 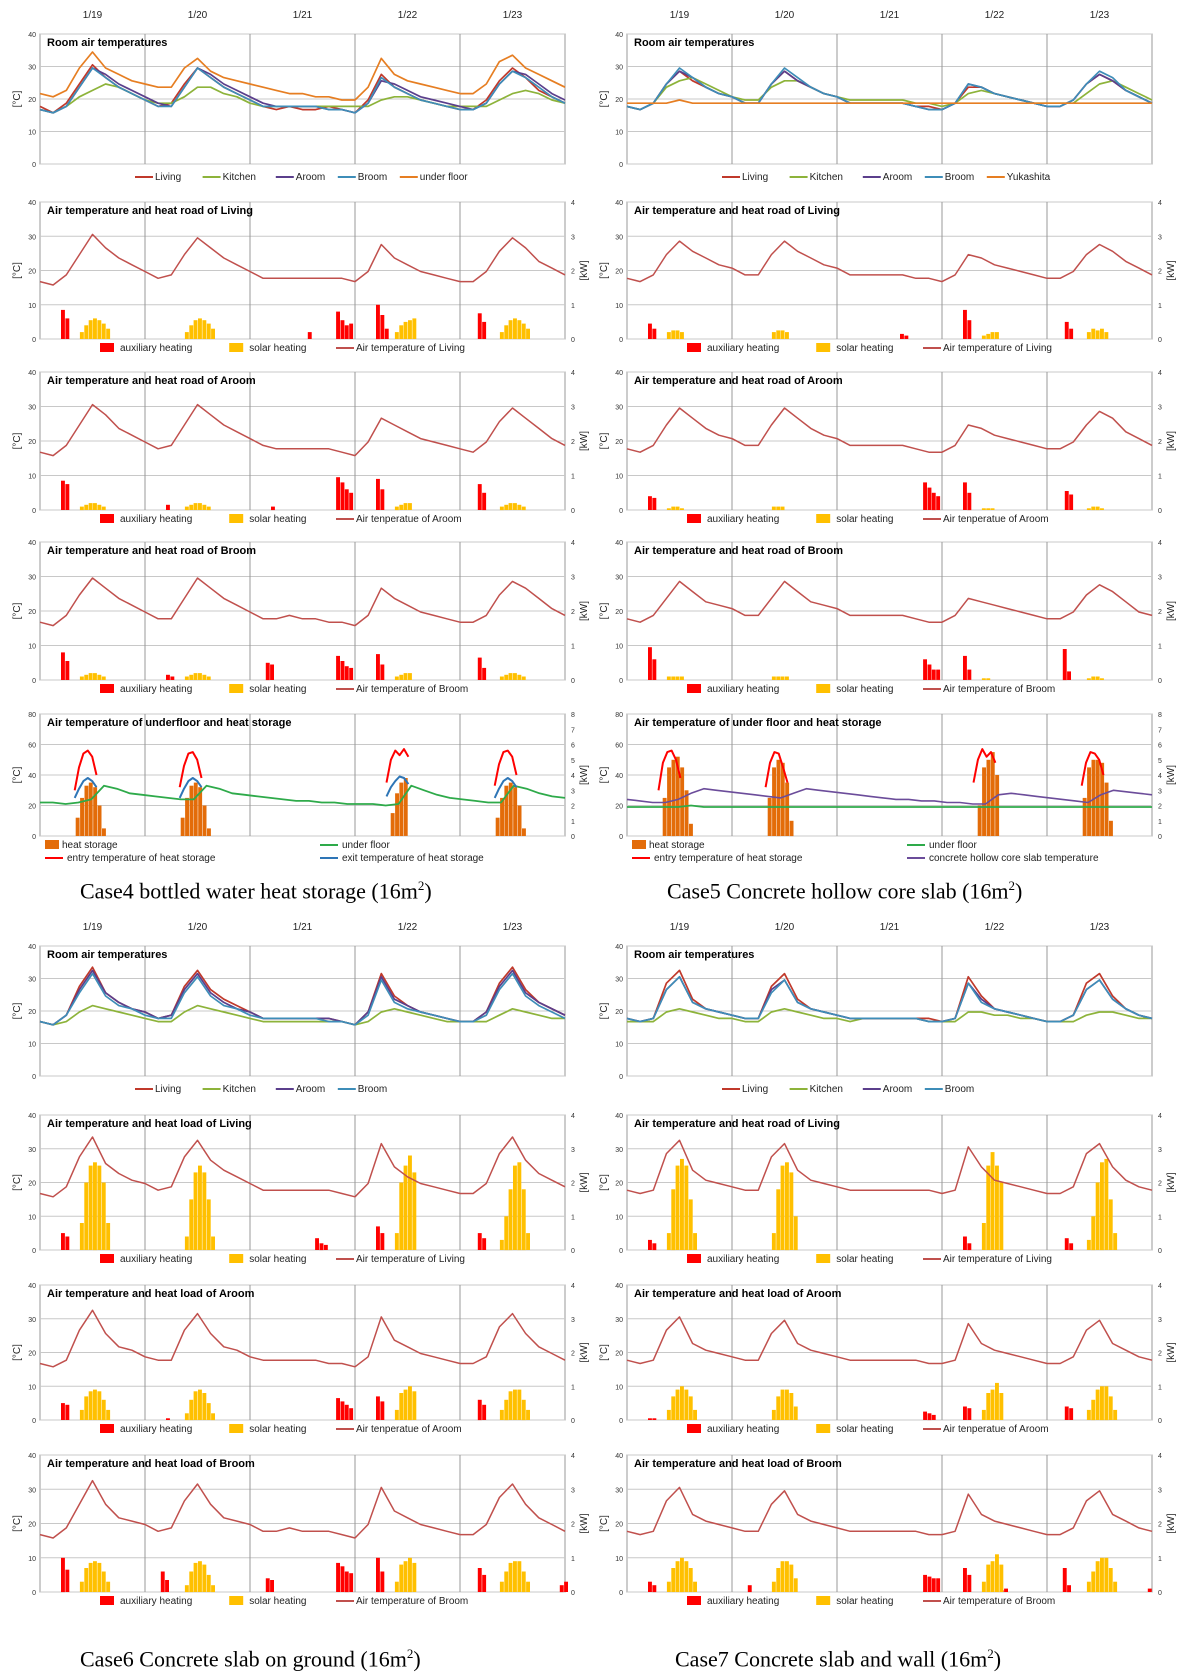 What do you see at coordinates (889, 999) in the screenshot?
I see `case3-panel0-series-broom` at bounding box center [889, 999].